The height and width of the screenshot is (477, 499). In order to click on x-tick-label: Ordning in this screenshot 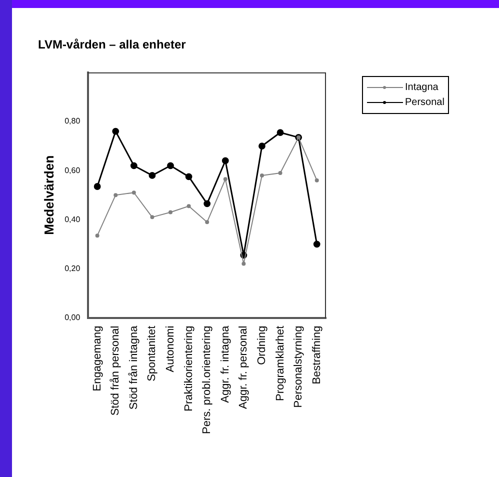, I will do `click(262, 345)`.